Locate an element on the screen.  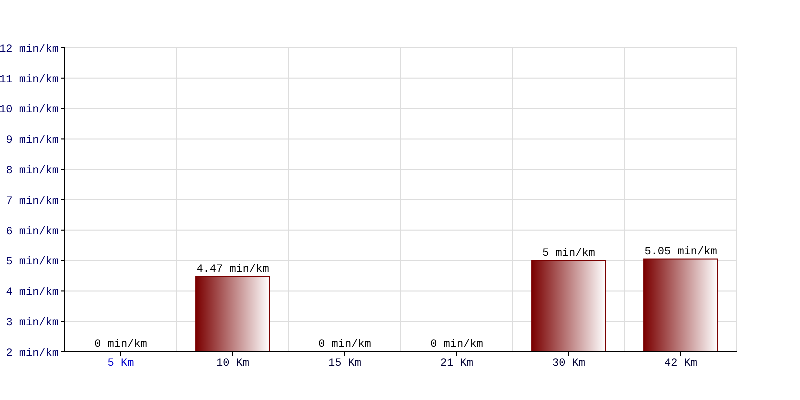
y-tick-label: 7 min/km is located at coordinates (33, 202).